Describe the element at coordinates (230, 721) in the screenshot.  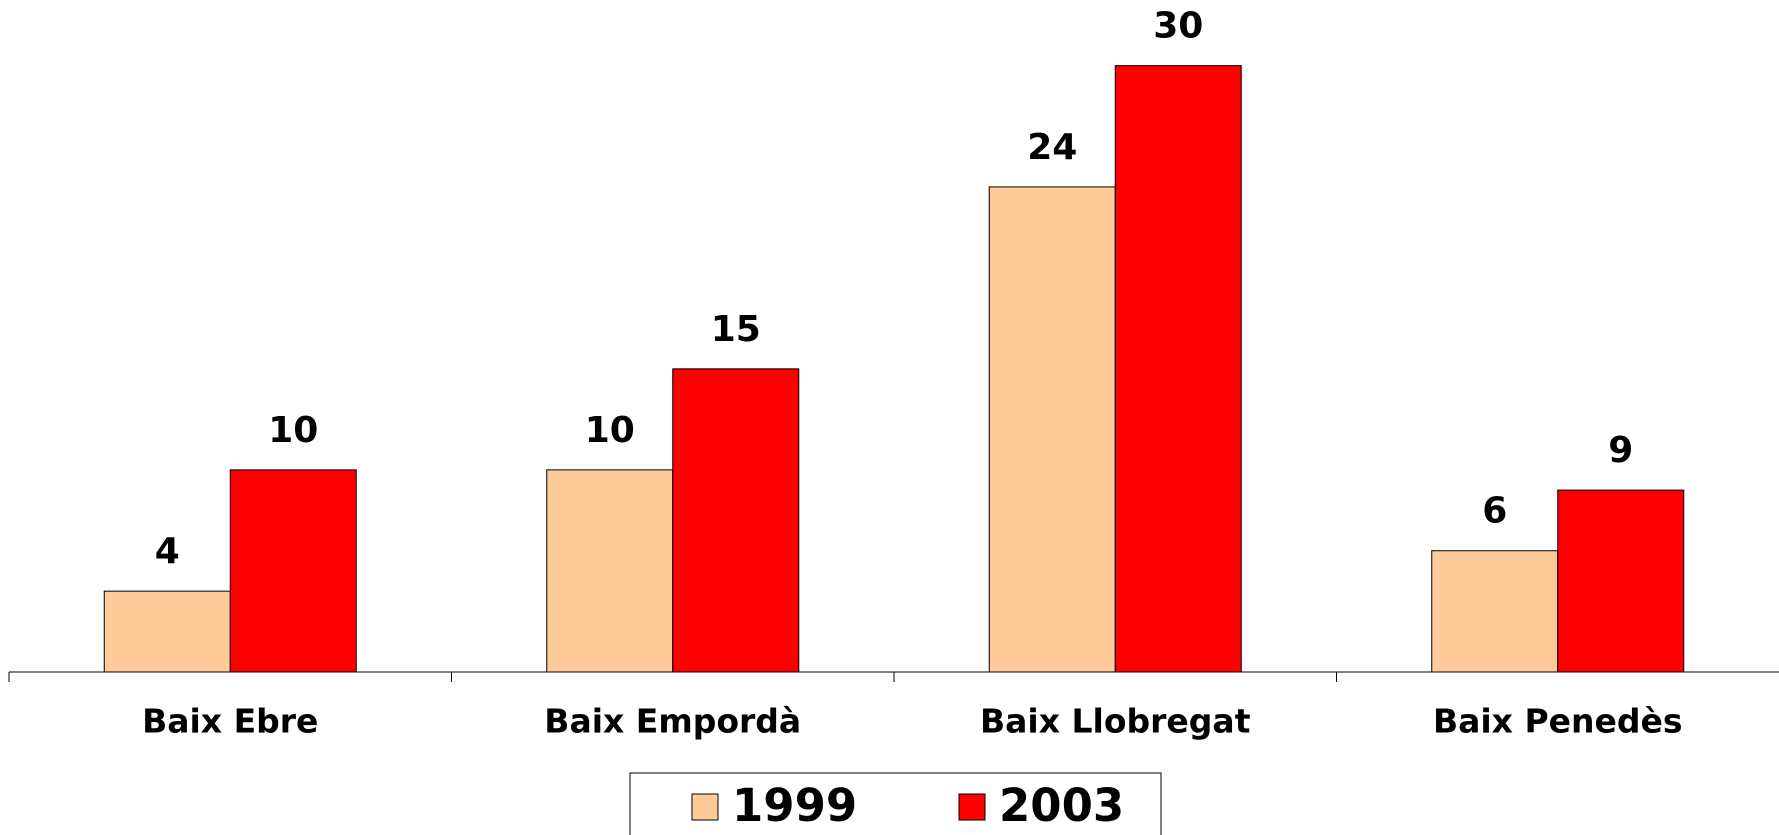
I see `x-tick-label: Baix Ebre` at that location.